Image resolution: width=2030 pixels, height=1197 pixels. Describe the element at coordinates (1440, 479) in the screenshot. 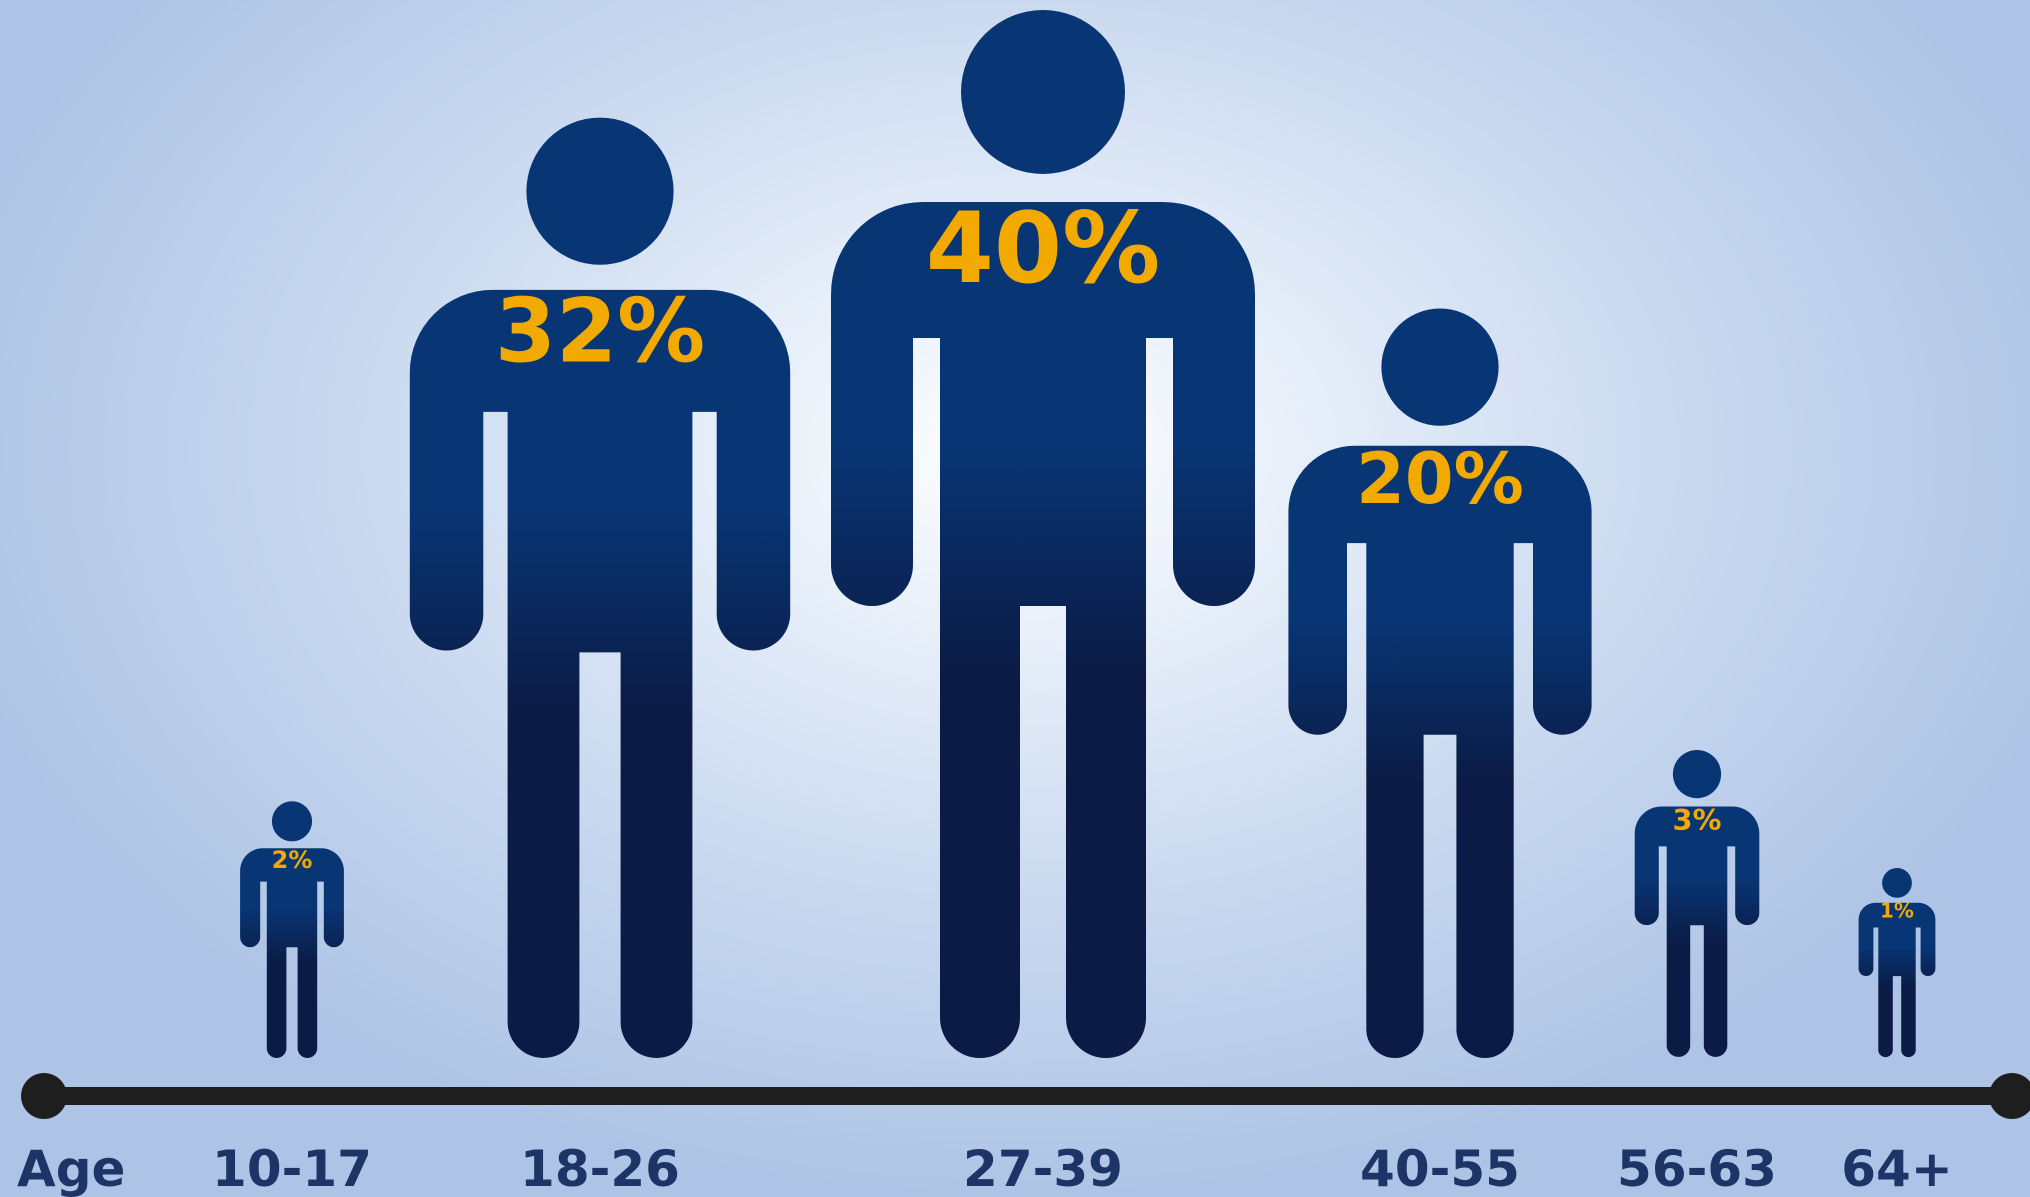

I see `data-label: 20%` at that location.